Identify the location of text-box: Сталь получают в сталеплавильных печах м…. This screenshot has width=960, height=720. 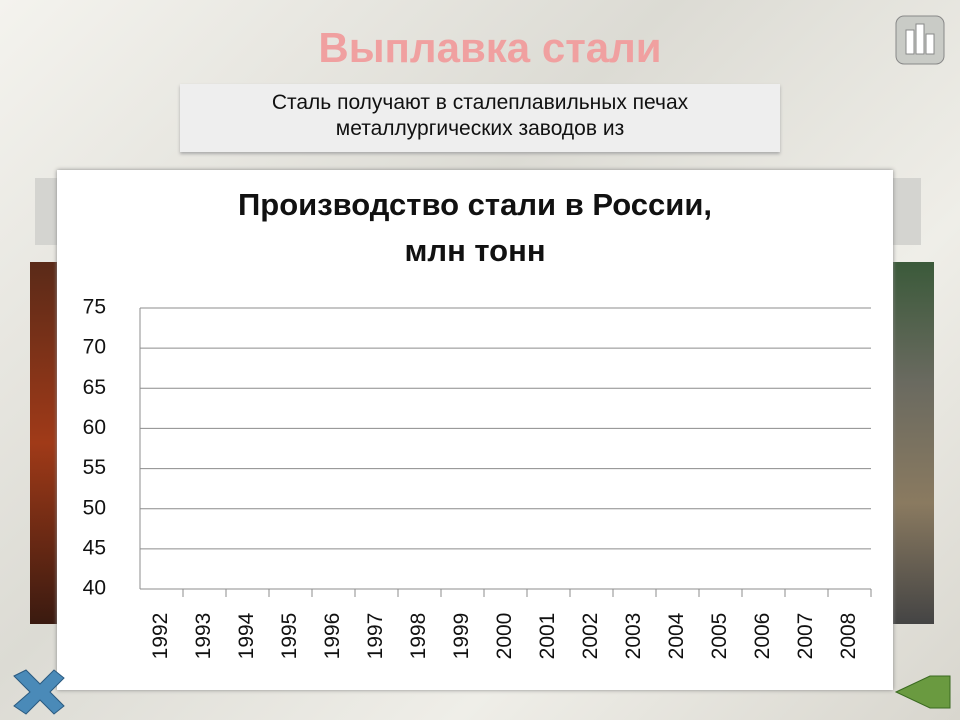
(480, 118).